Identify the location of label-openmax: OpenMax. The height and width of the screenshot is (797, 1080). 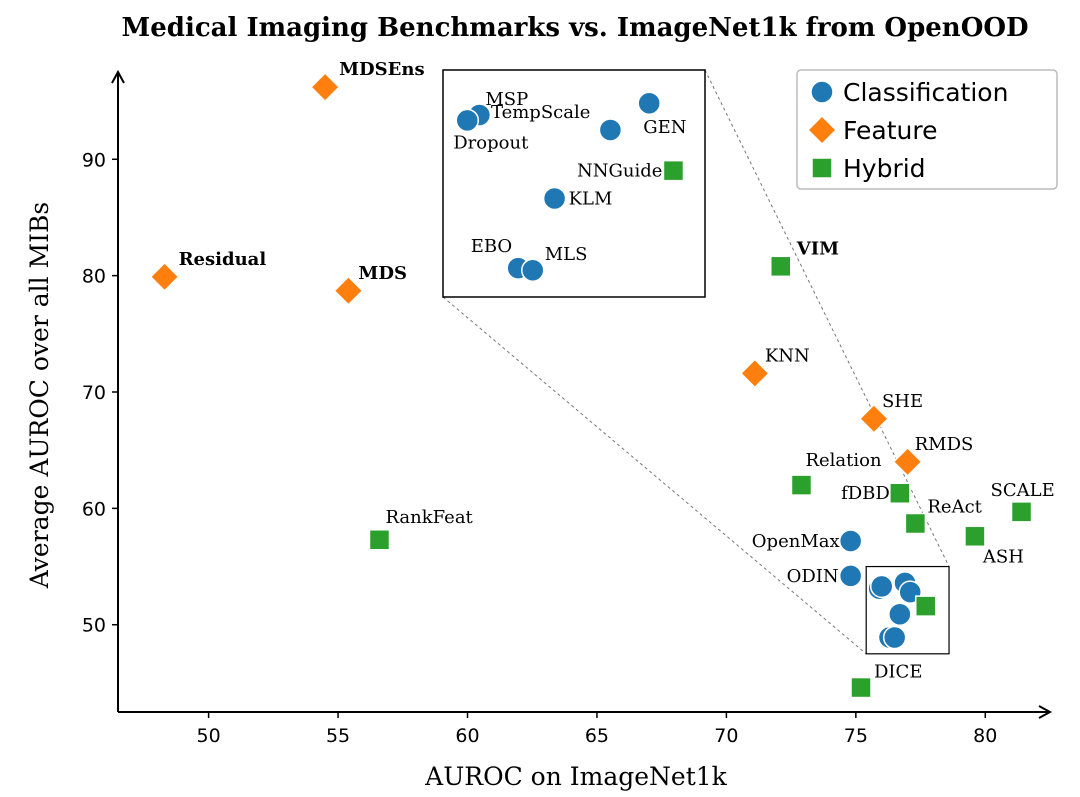
(796, 541).